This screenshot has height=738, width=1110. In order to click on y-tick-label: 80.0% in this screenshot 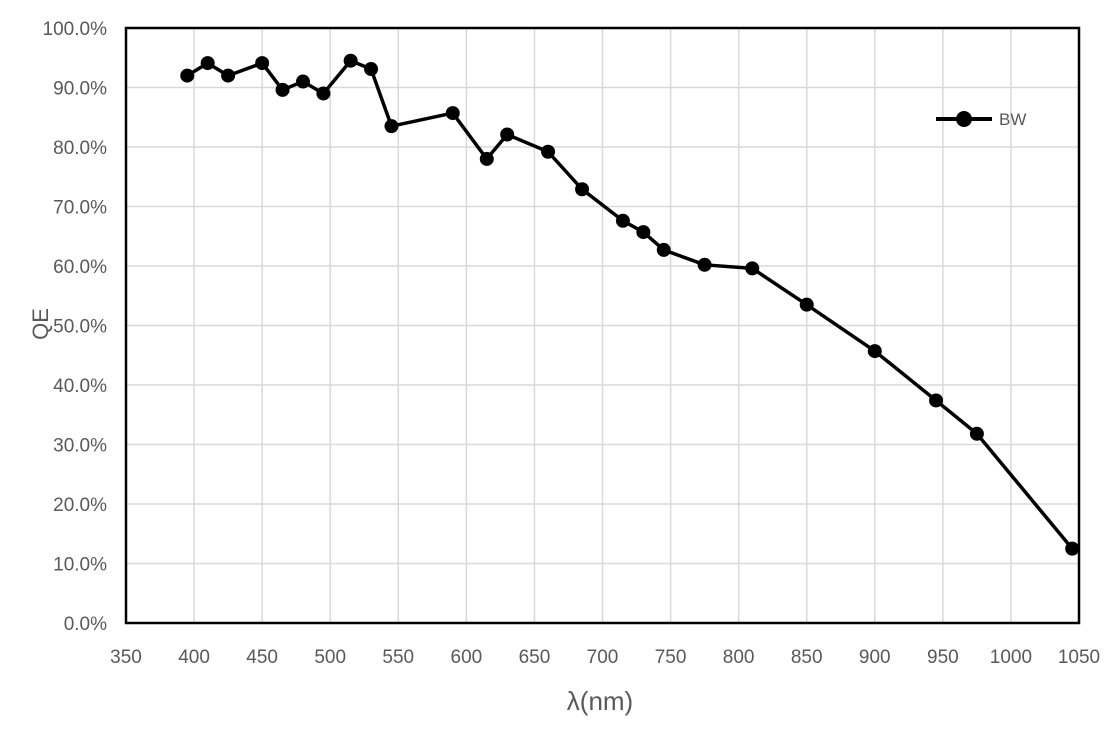, I will do `click(80, 148)`.